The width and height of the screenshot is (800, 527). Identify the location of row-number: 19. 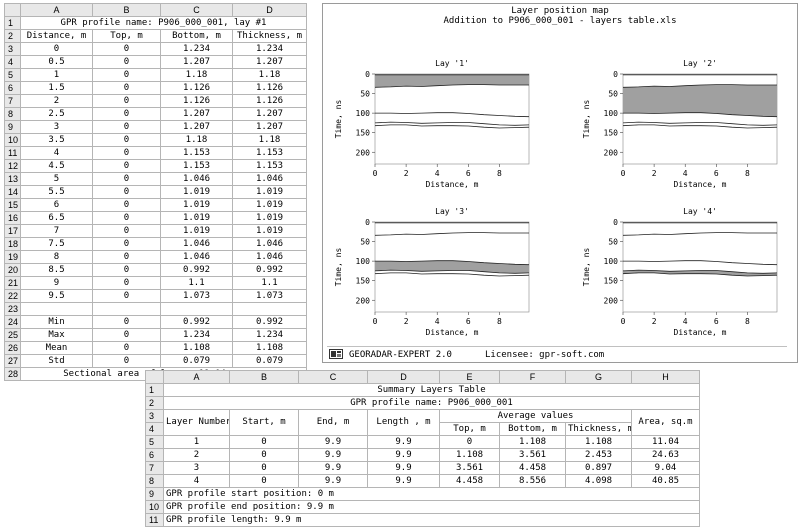
(12, 257).